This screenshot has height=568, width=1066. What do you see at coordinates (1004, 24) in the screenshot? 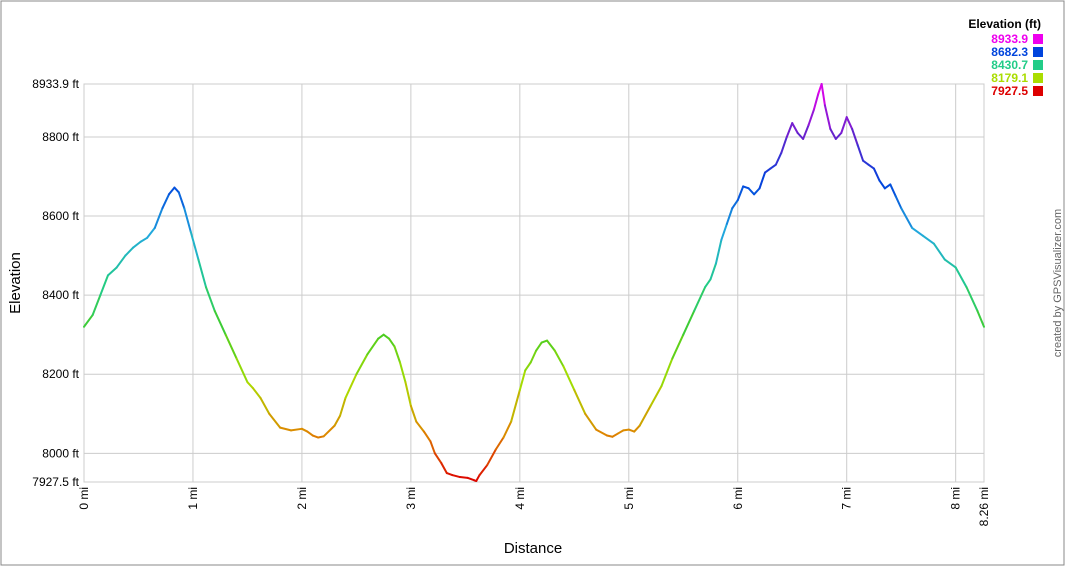
I see `legend-title: Elevation (ft)` at bounding box center [1004, 24].